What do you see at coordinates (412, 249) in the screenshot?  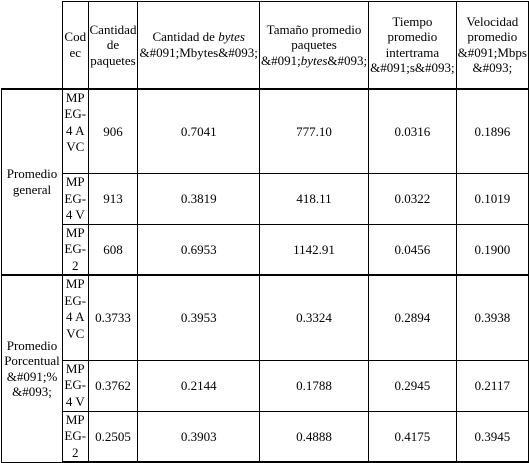 I see `time-cell: 0.0456` at bounding box center [412, 249].